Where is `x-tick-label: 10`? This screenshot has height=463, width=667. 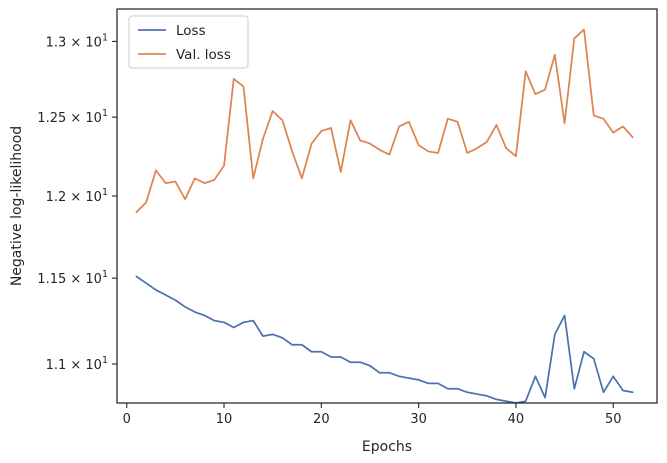
x-tick-label: 10 is located at coordinates (224, 419).